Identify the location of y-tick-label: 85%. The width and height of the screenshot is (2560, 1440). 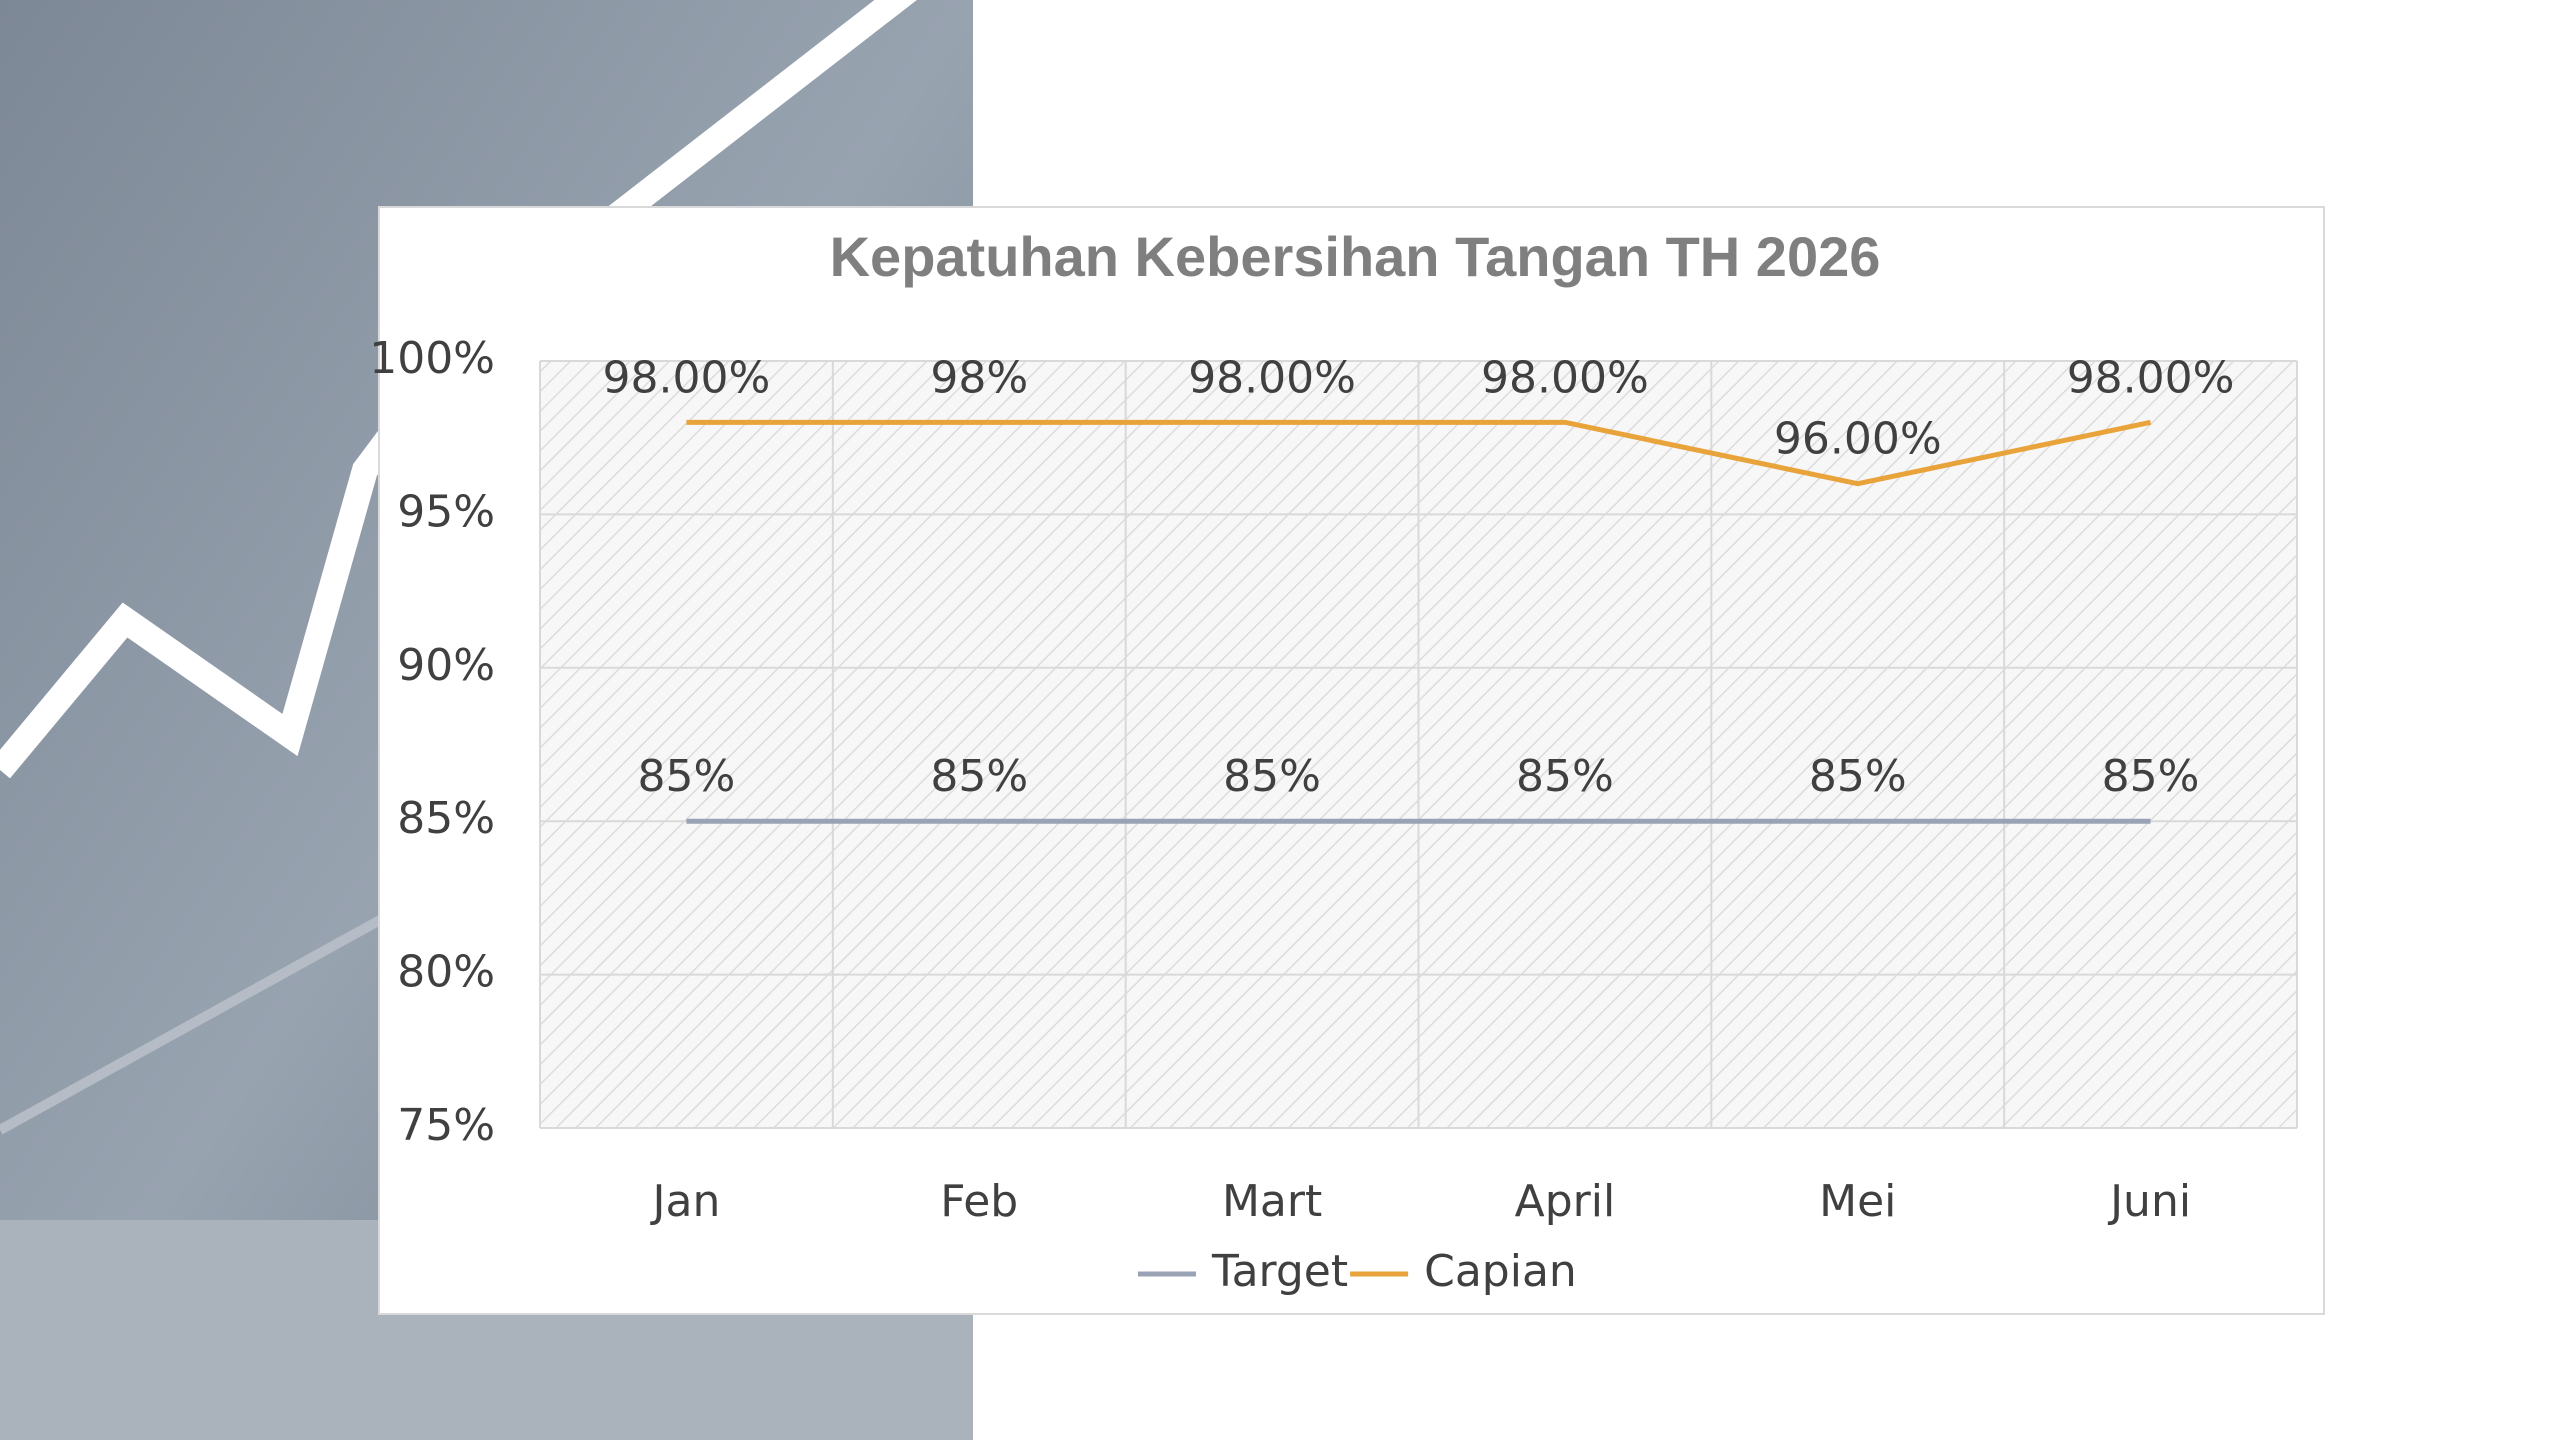
(446, 818).